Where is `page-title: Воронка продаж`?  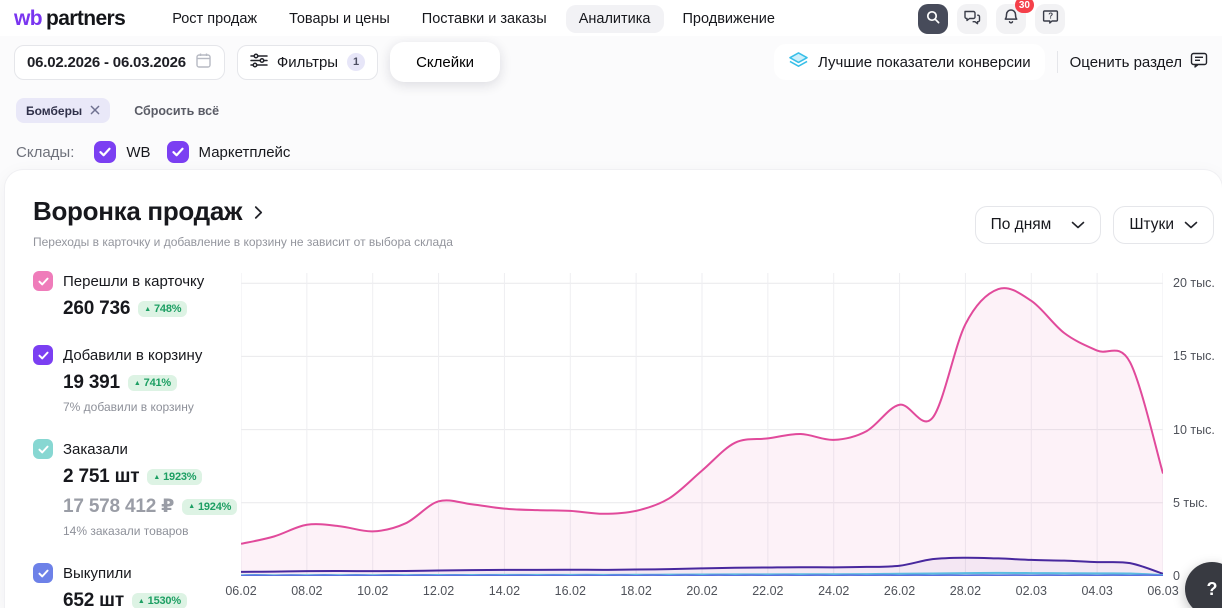
page-title: Воронка продаж is located at coordinates (138, 211).